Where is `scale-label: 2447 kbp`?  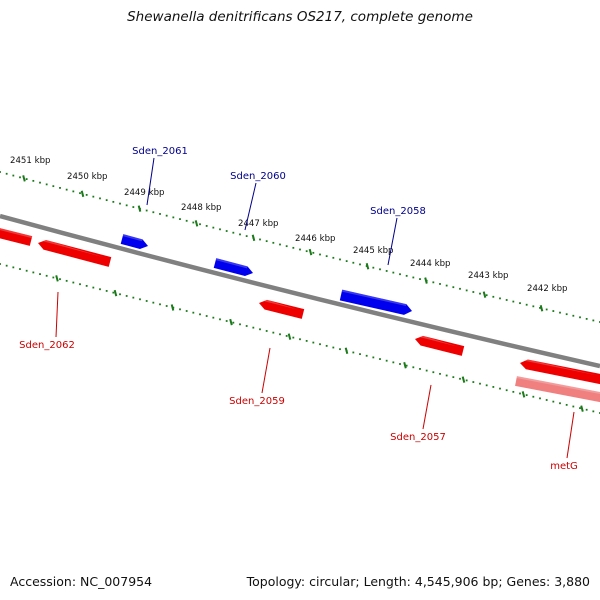 scale-label: 2447 kbp is located at coordinates (258, 224).